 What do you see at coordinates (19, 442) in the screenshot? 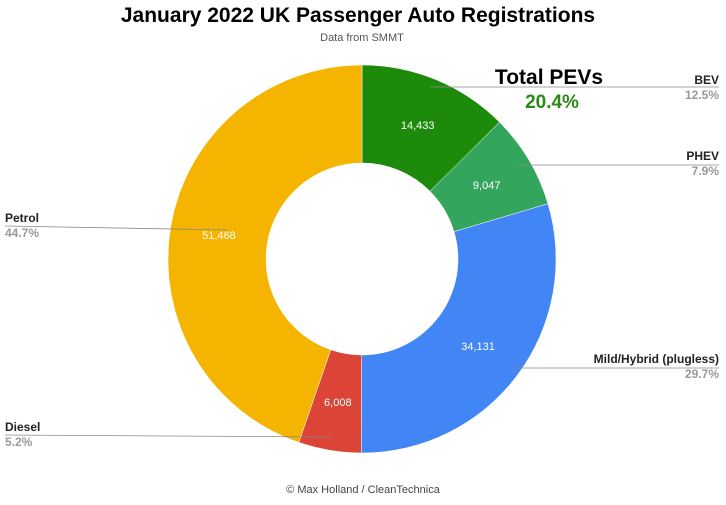
I see `category-percent-diesel: 5.2%` at bounding box center [19, 442].